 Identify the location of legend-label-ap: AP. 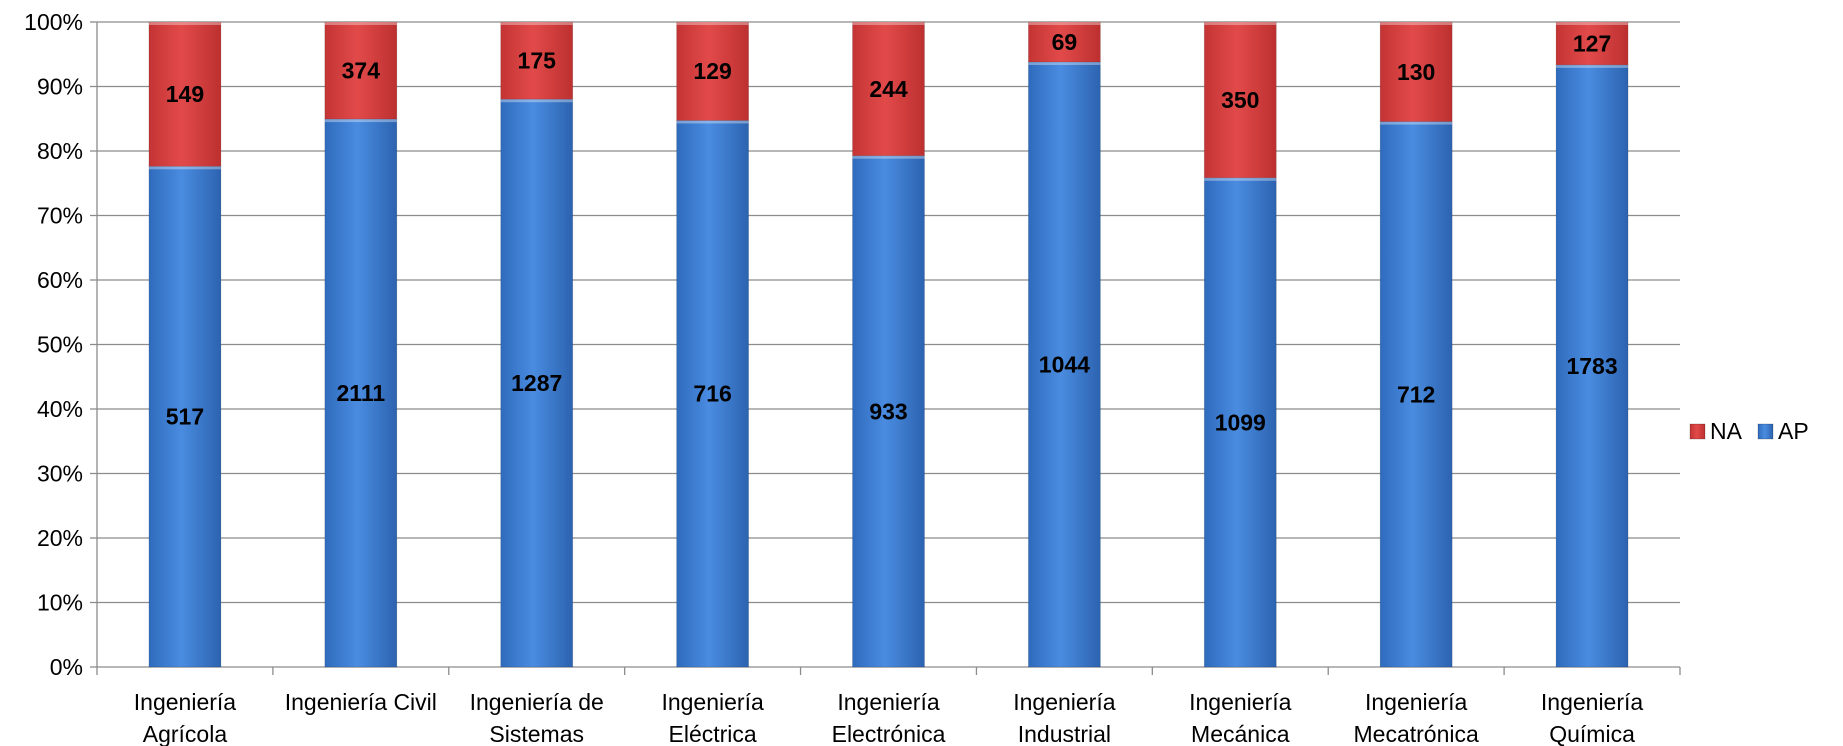
(1793, 431).